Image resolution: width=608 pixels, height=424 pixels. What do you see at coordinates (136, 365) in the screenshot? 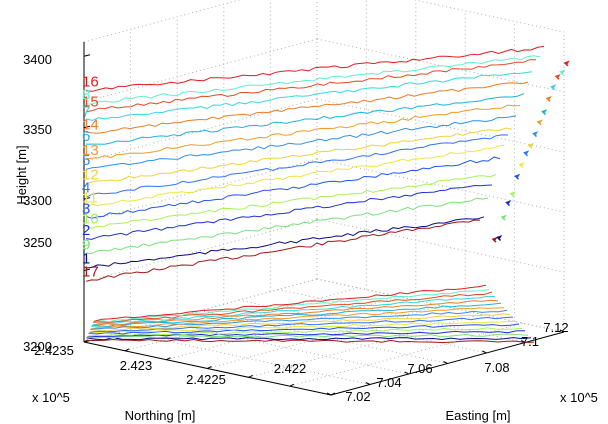
I see `x-tick-label: 2.423` at bounding box center [136, 365].